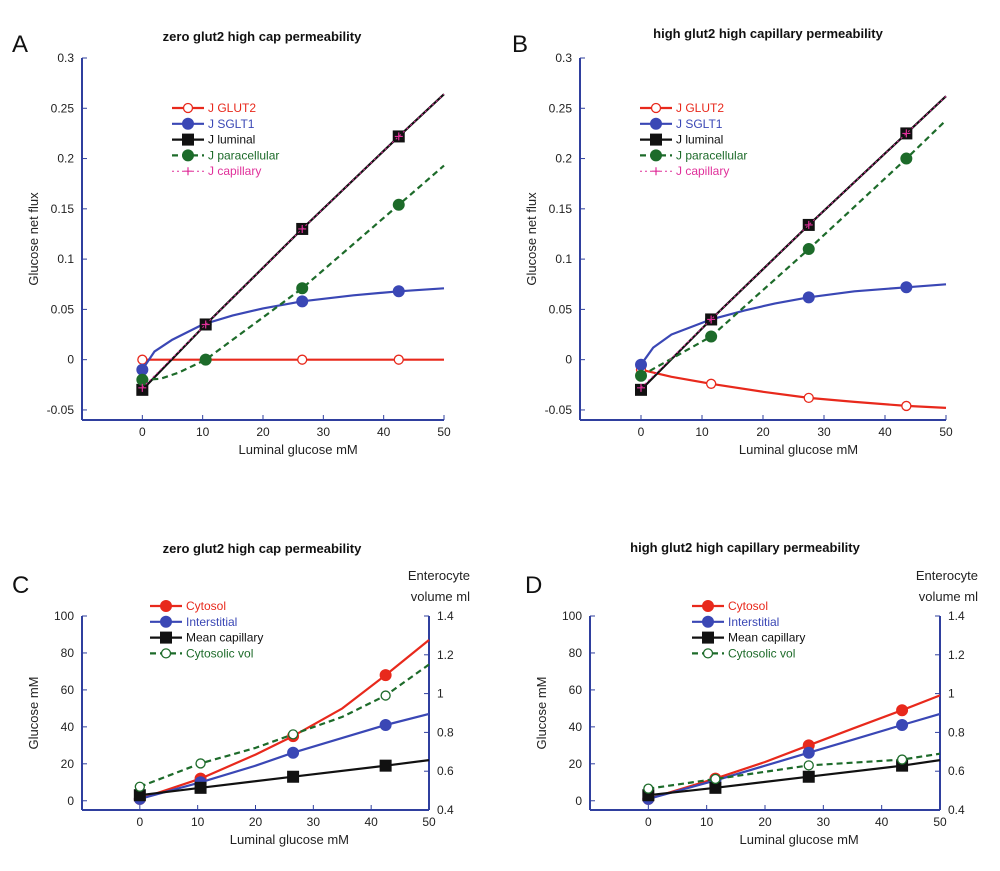 Image resolution: width=1000 pixels, height=871 pixels. What do you see at coordinates (563, 58) in the screenshot?
I see `y-tick-label: 0.3` at bounding box center [563, 58].